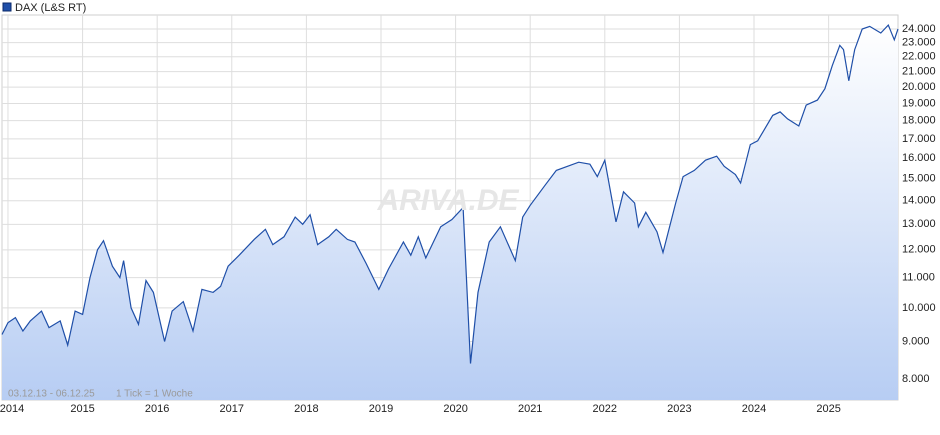  I want to click on legend-label: DAX (L&S RT), so click(50, 8).